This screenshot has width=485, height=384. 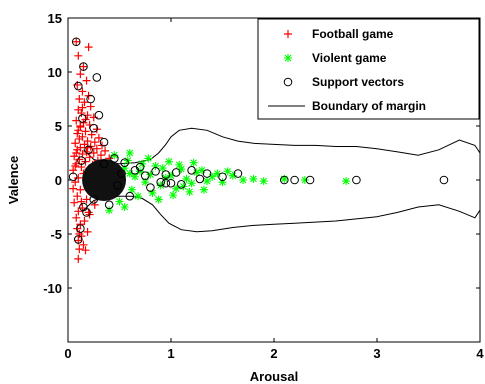 I want to click on x-axis-label: Arousal, so click(x=274, y=376).